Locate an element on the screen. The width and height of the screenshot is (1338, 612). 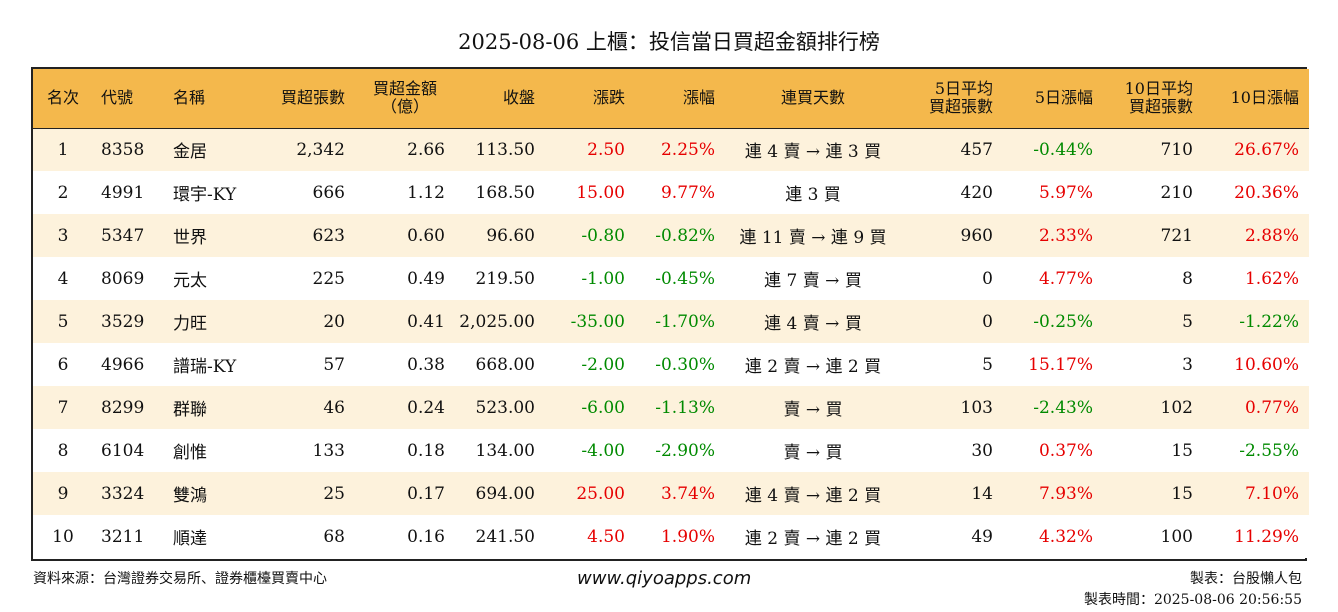
cell-pct: -0.45% is located at coordinates (685, 278).